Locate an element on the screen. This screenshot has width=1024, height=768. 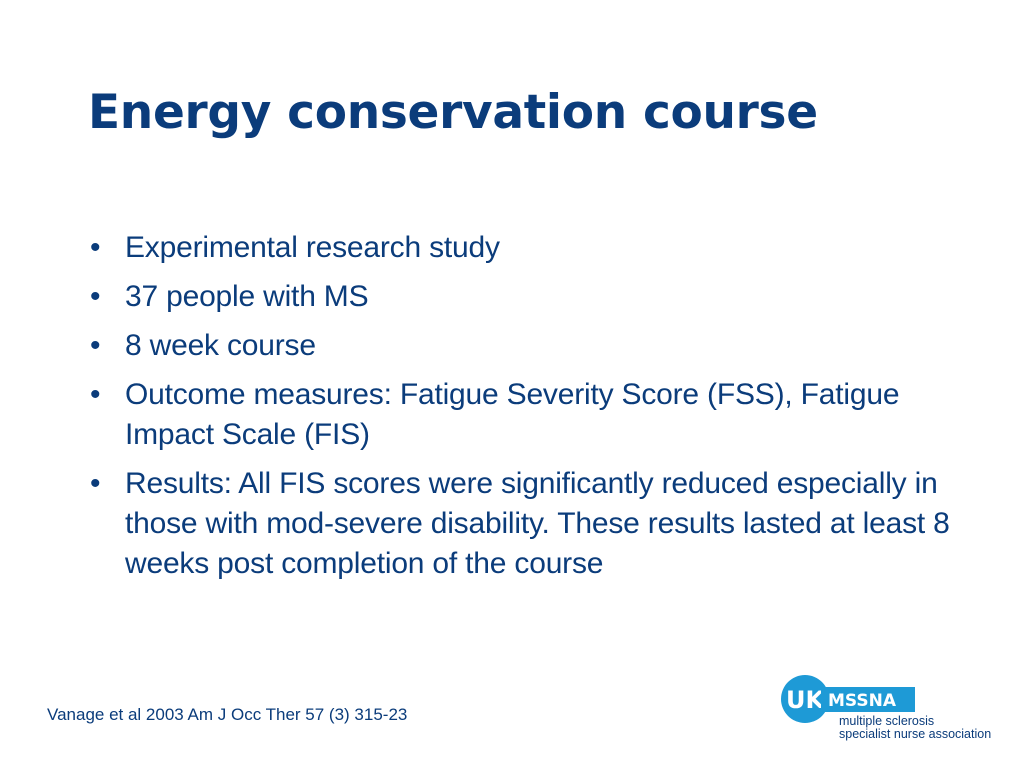
logo-acronym-box is located at coordinates (868, 699).